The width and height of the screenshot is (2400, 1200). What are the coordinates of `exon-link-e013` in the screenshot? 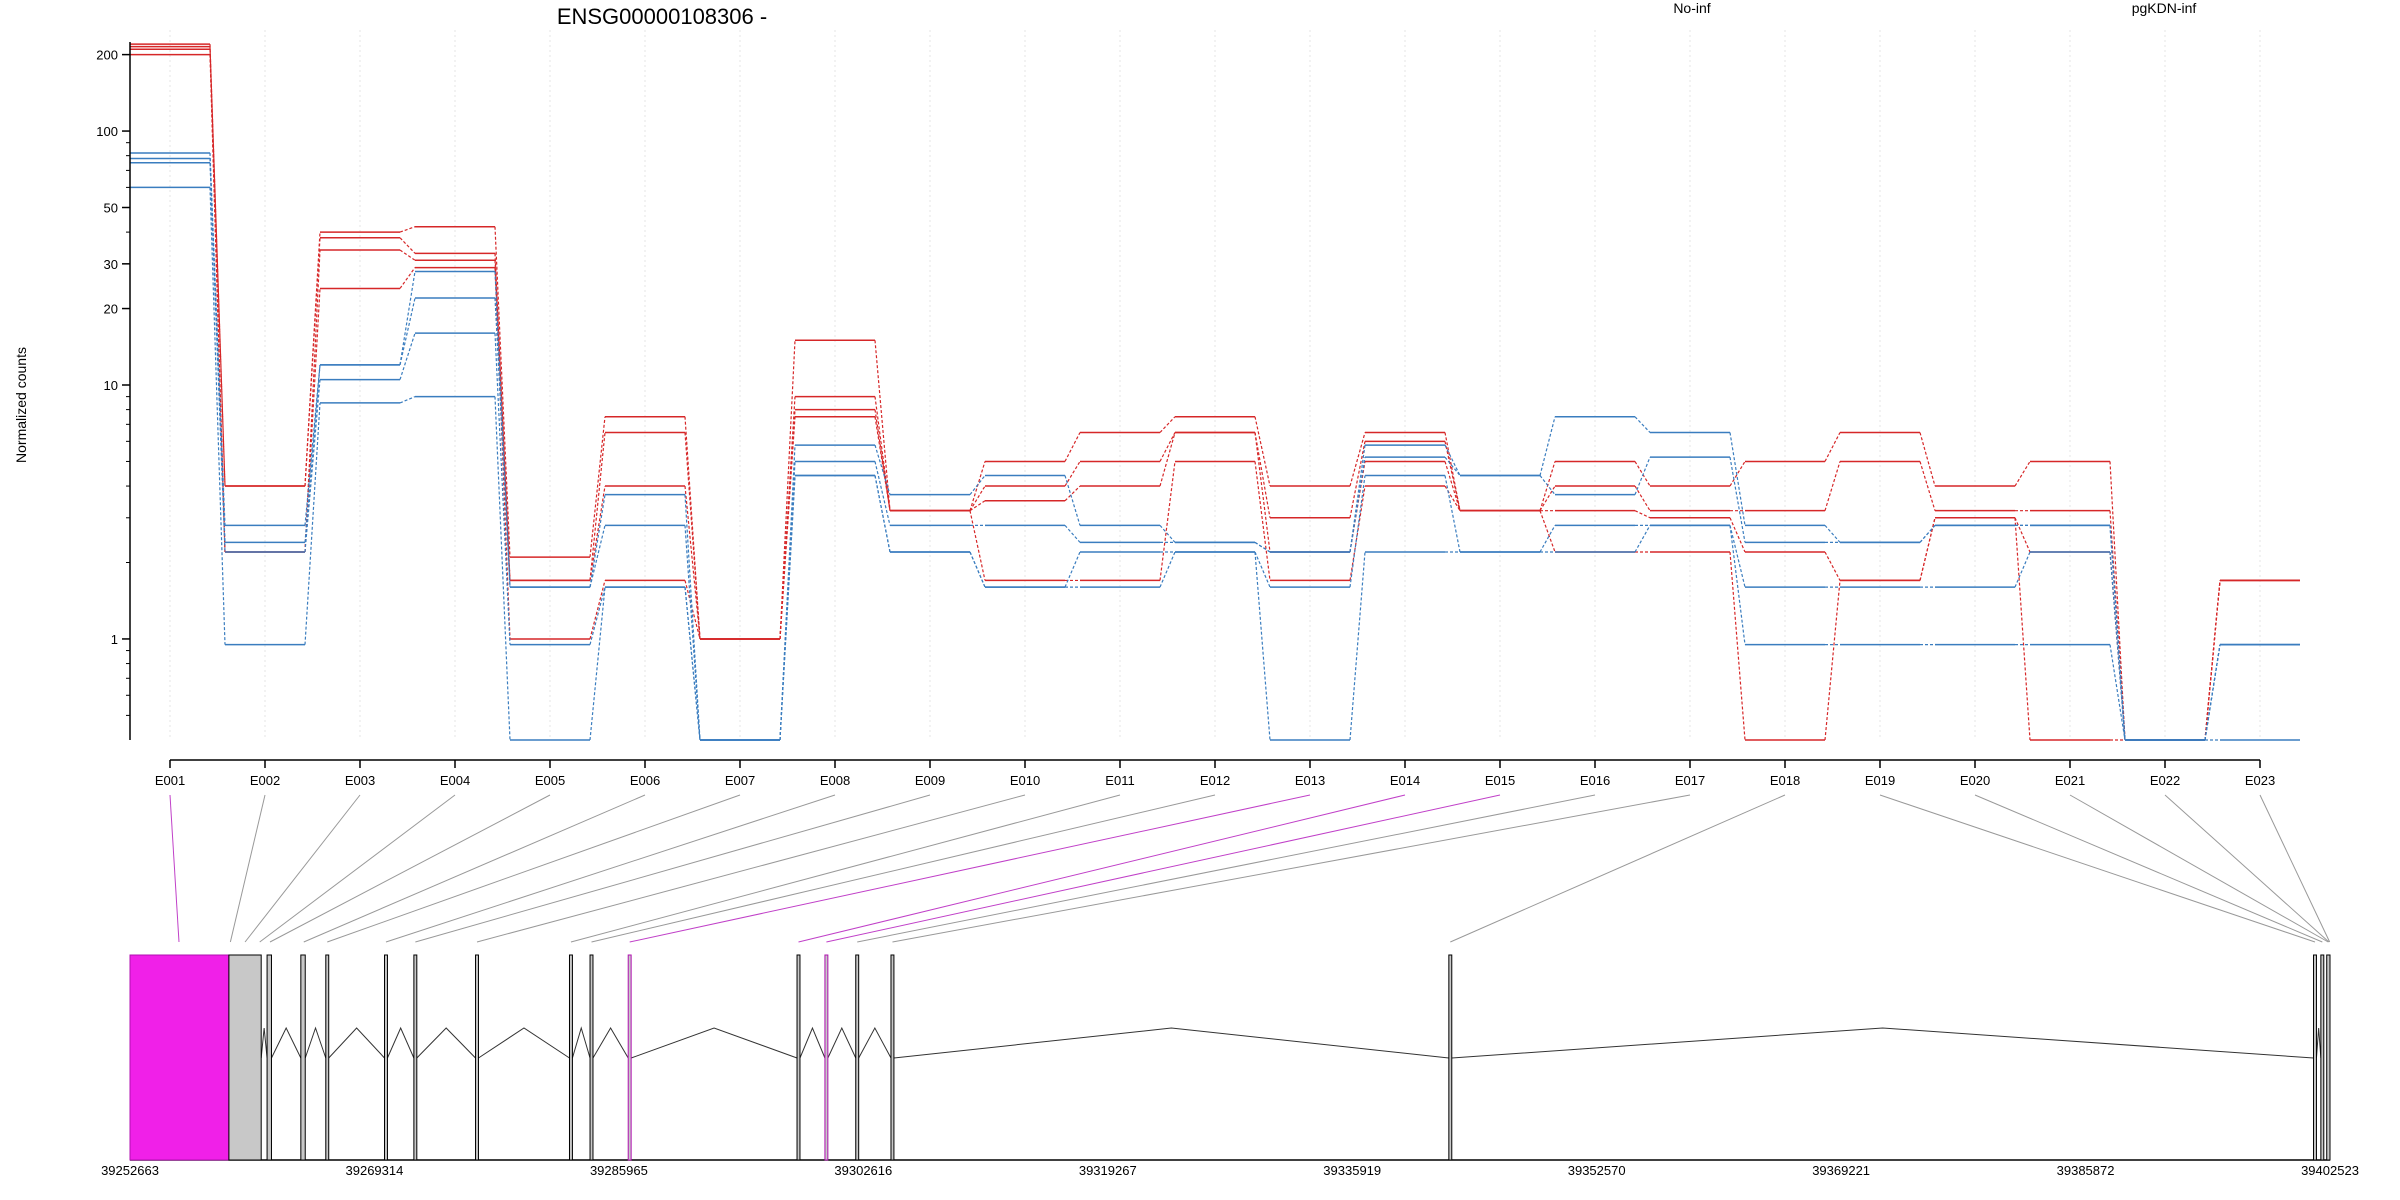 It's located at (970, 868).